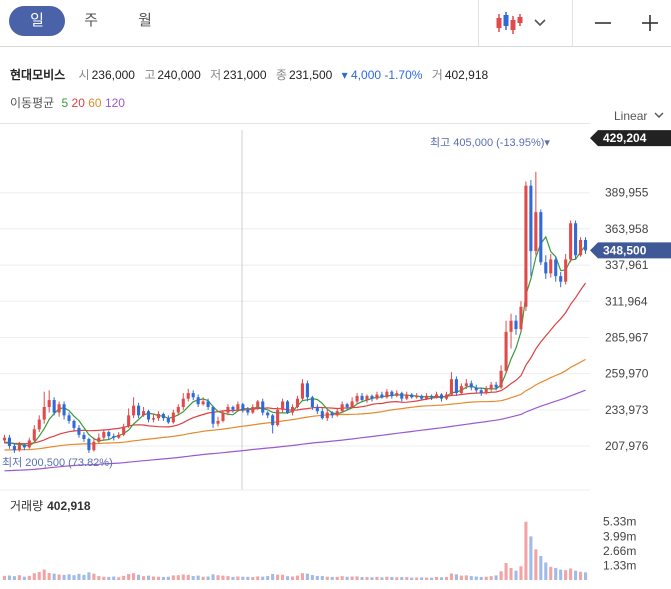  What do you see at coordinates (639, 116) in the screenshot?
I see `scale-mode-select: Linear` at bounding box center [639, 116].